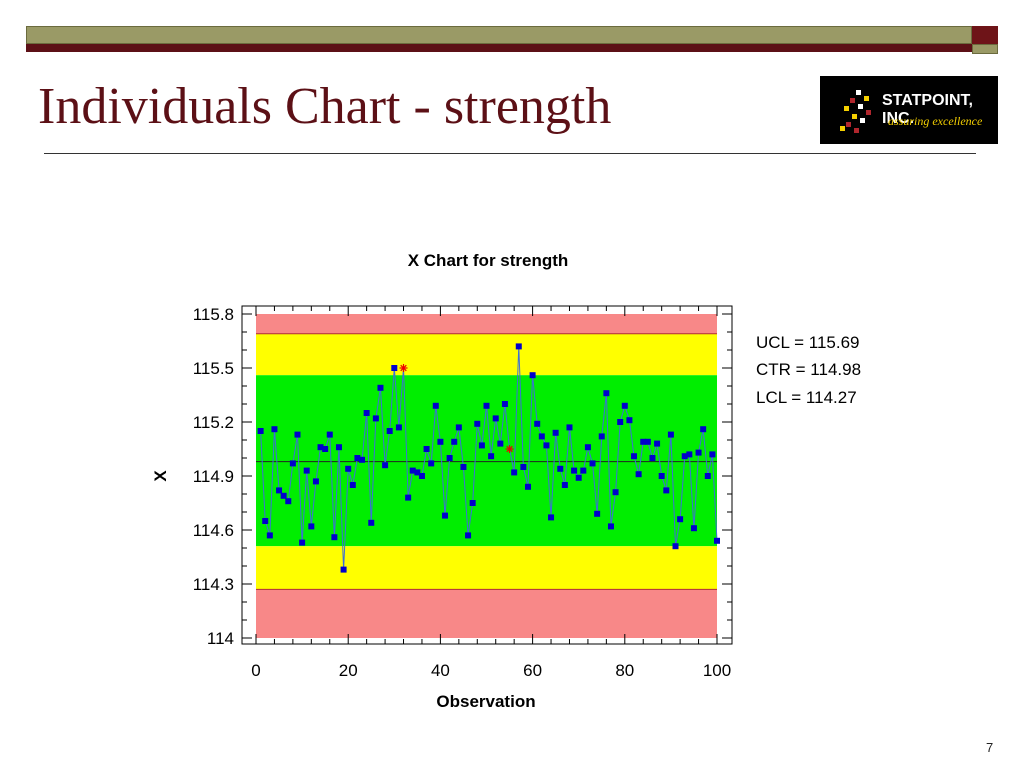 The height and width of the screenshot is (768, 1024). What do you see at coordinates (220, 638) in the screenshot?
I see `y-tick-label: 114` at bounding box center [220, 638].